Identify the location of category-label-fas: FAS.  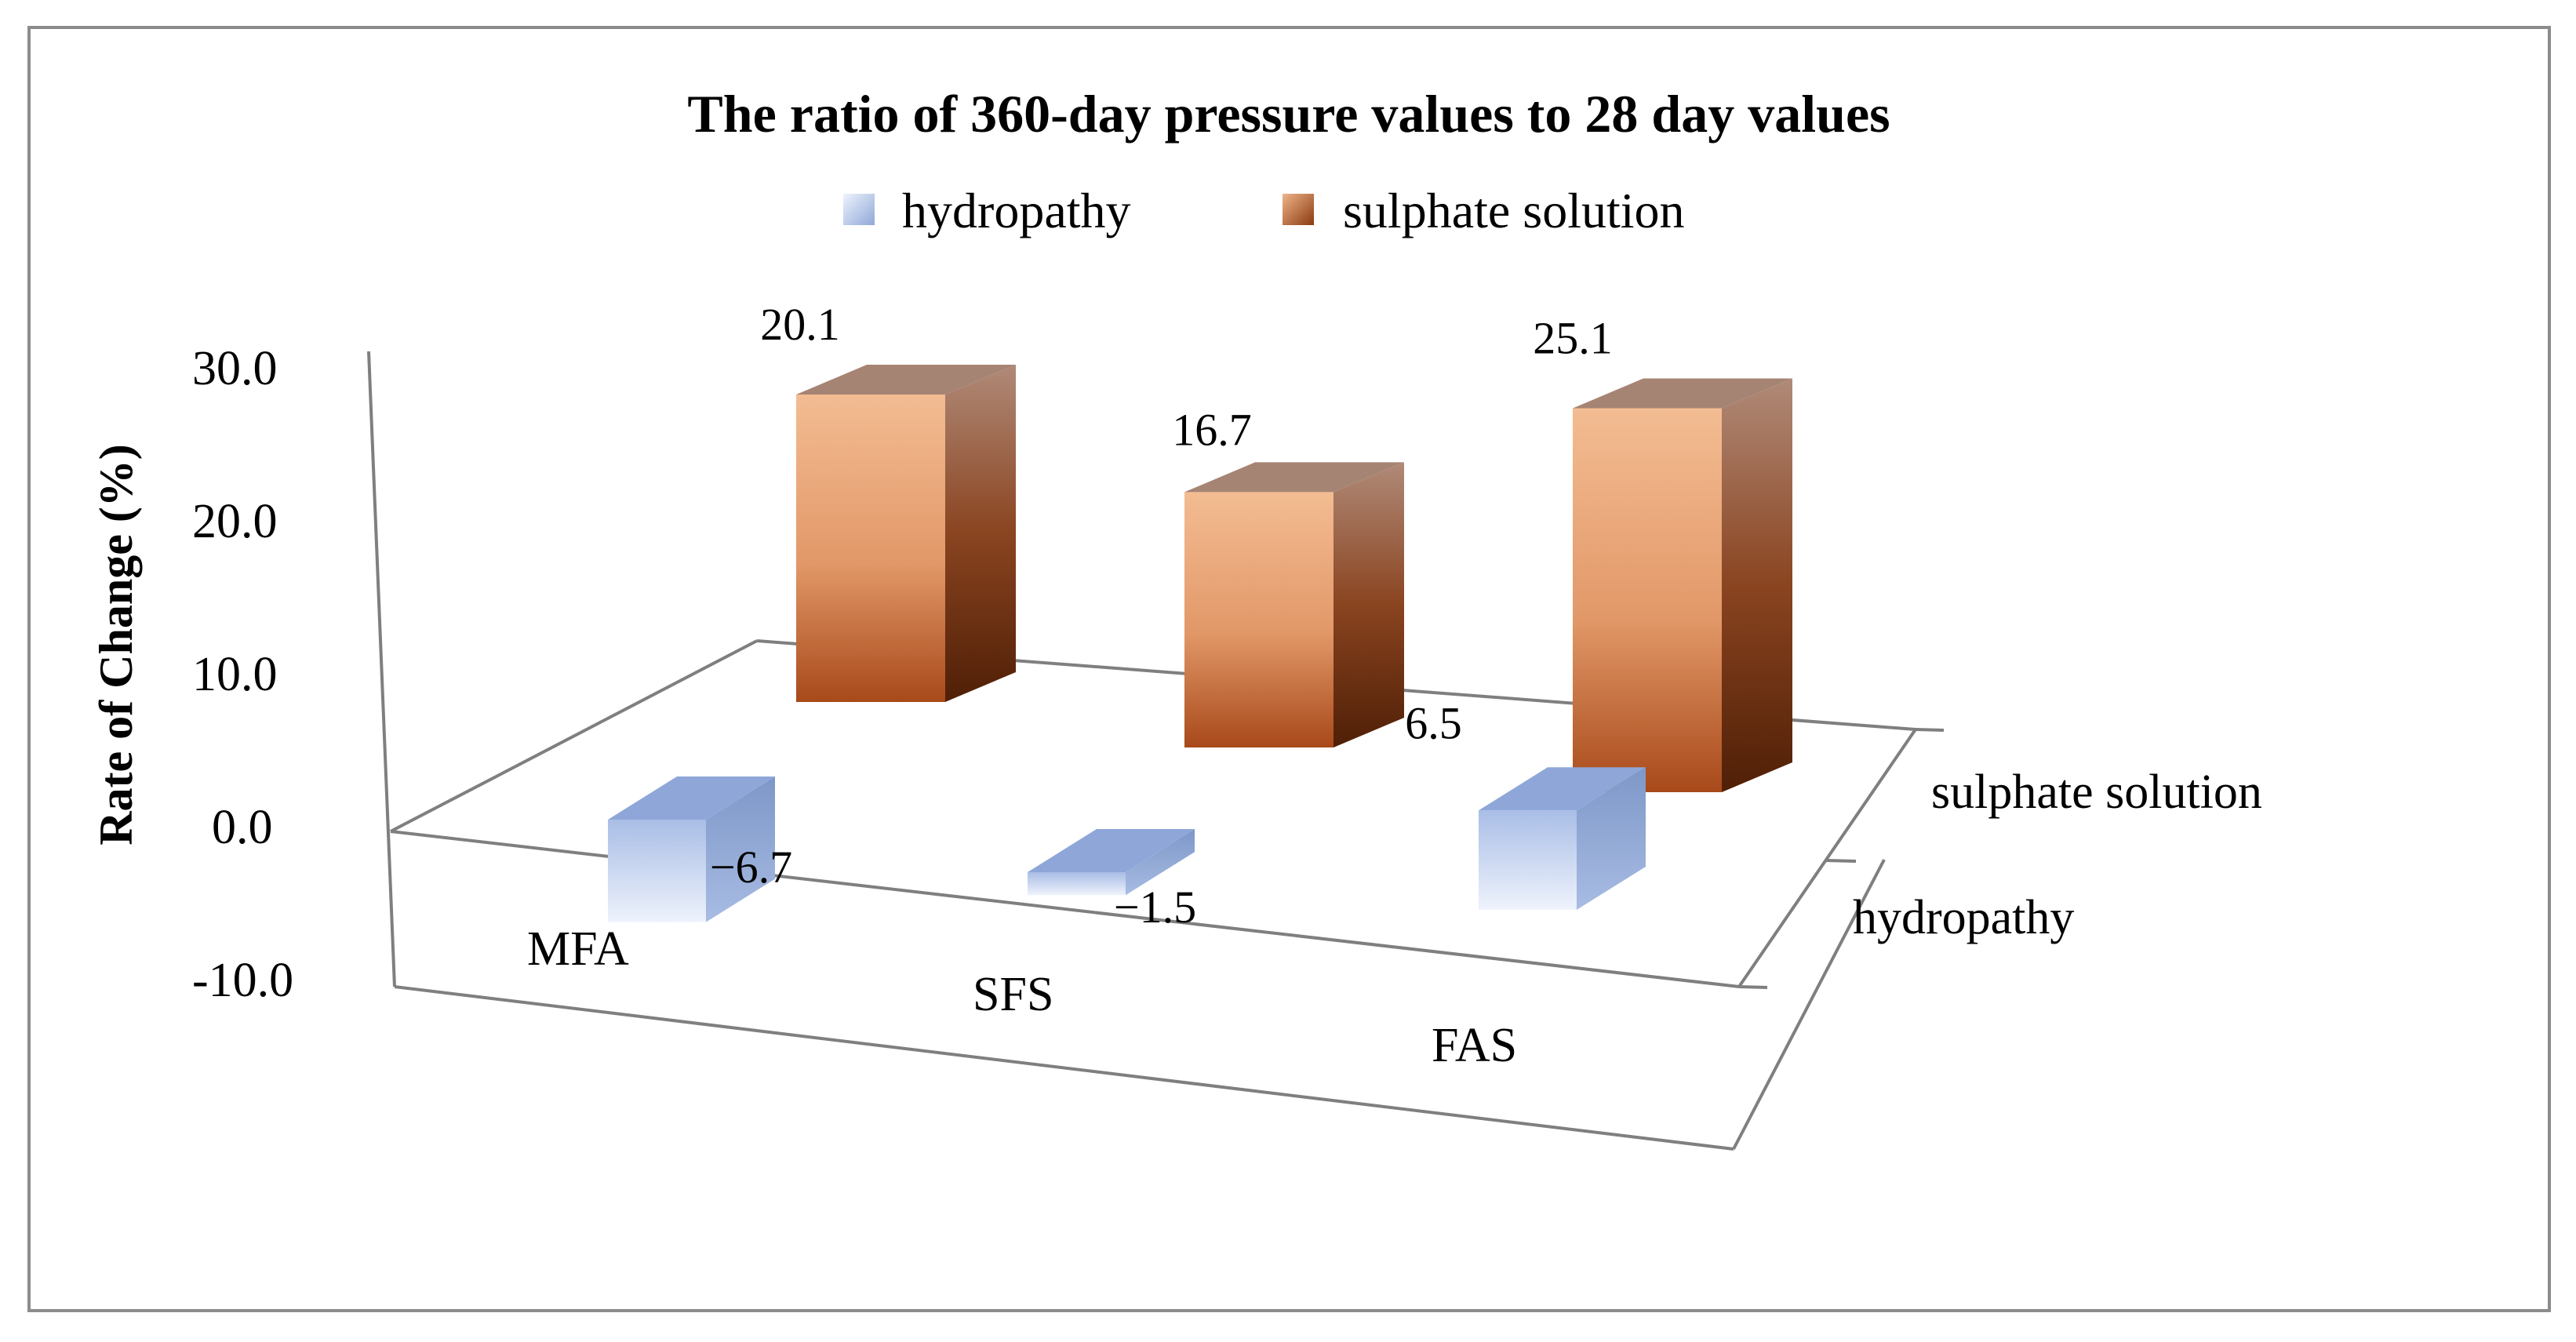
(1474, 1045).